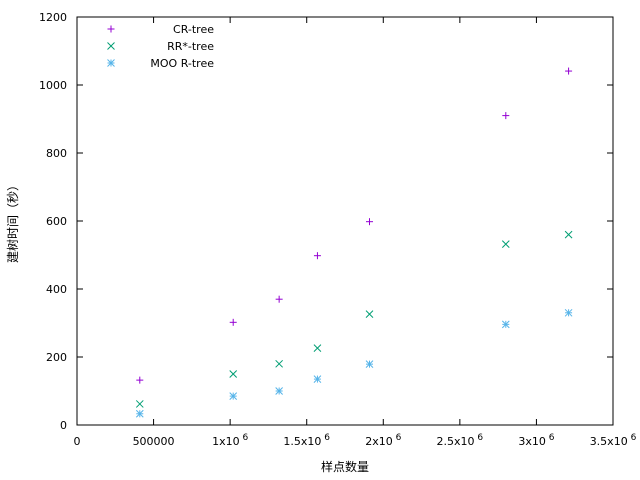  I want to click on x-tick-label-4: 2x10 6, so click(383, 440).